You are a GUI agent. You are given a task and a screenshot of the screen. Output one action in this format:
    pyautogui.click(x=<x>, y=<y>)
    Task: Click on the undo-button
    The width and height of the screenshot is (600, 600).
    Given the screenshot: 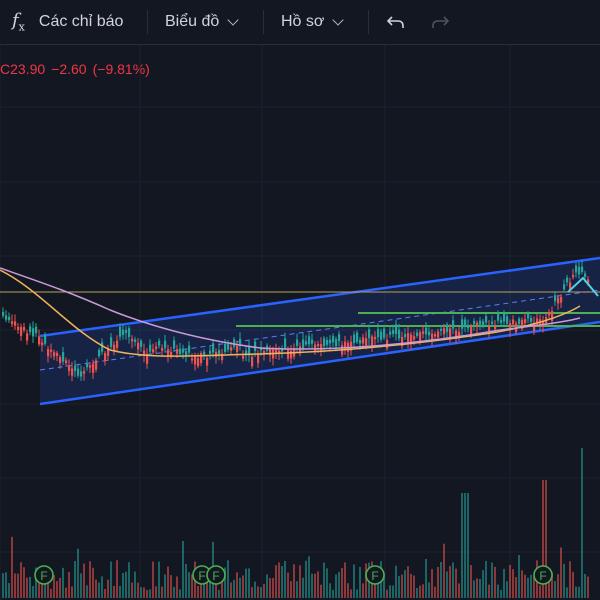 What is the action you would take?
    pyautogui.click(x=396, y=22)
    